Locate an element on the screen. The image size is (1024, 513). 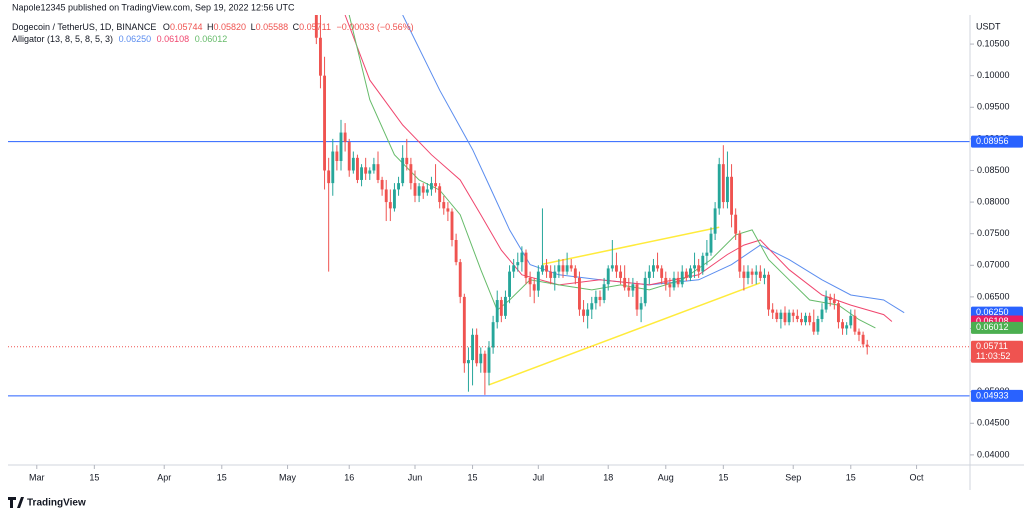
ohlc-key: L is located at coordinates (253, 27).